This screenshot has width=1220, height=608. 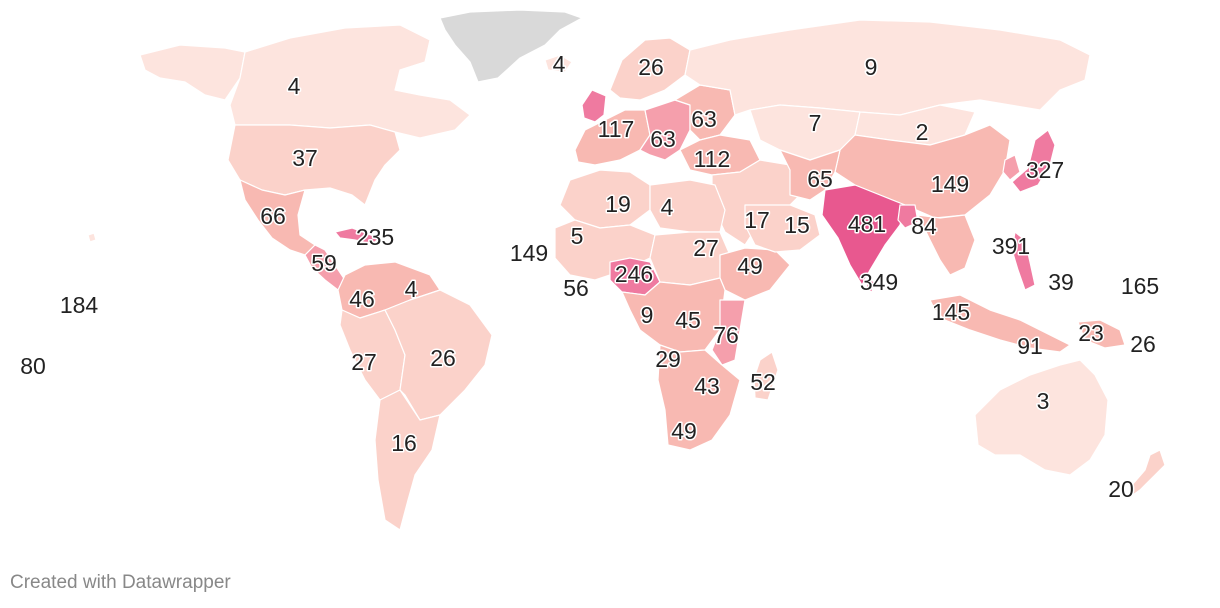 I want to click on value-label-pacific-west: 80, so click(x=33, y=366).